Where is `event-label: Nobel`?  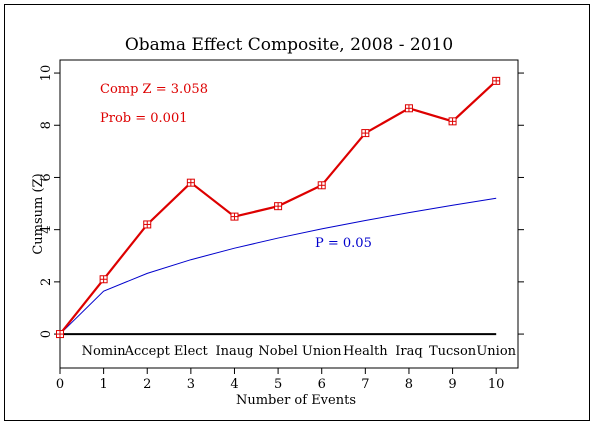 event-label: Nobel is located at coordinates (277, 351).